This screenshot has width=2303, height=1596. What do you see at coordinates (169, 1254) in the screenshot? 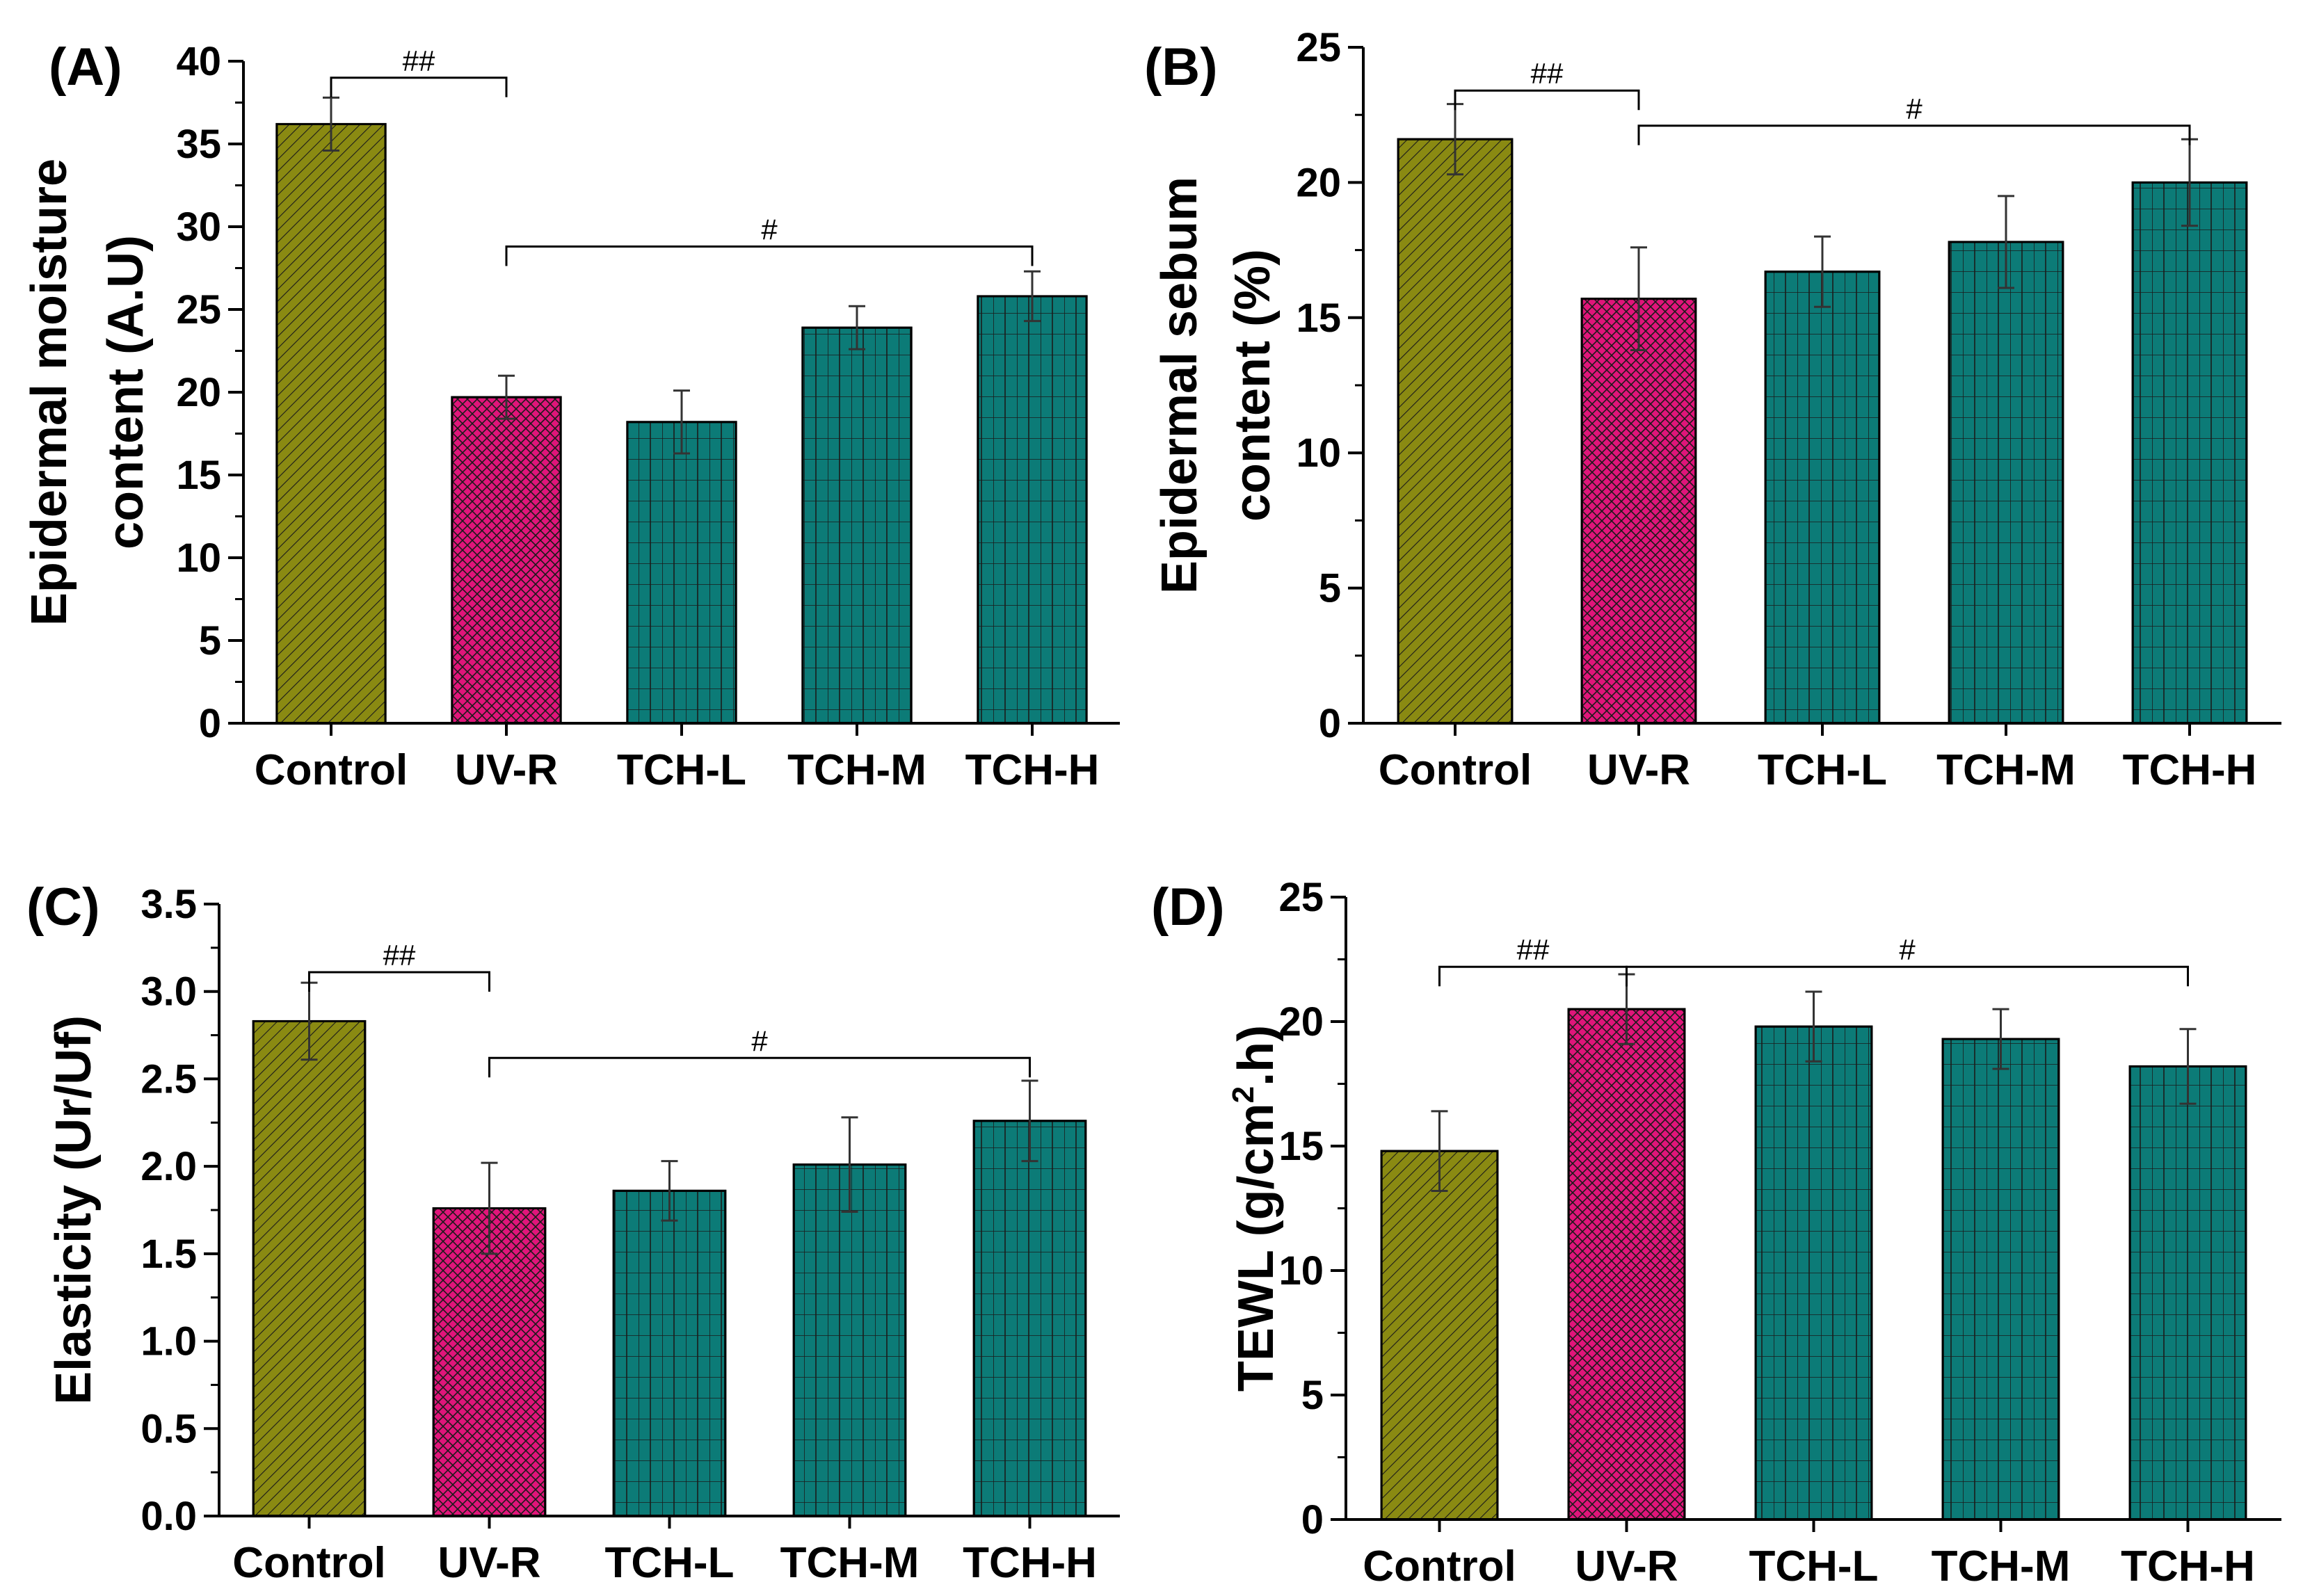
I see `y-tick-label: 1.5` at bounding box center [169, 1254].